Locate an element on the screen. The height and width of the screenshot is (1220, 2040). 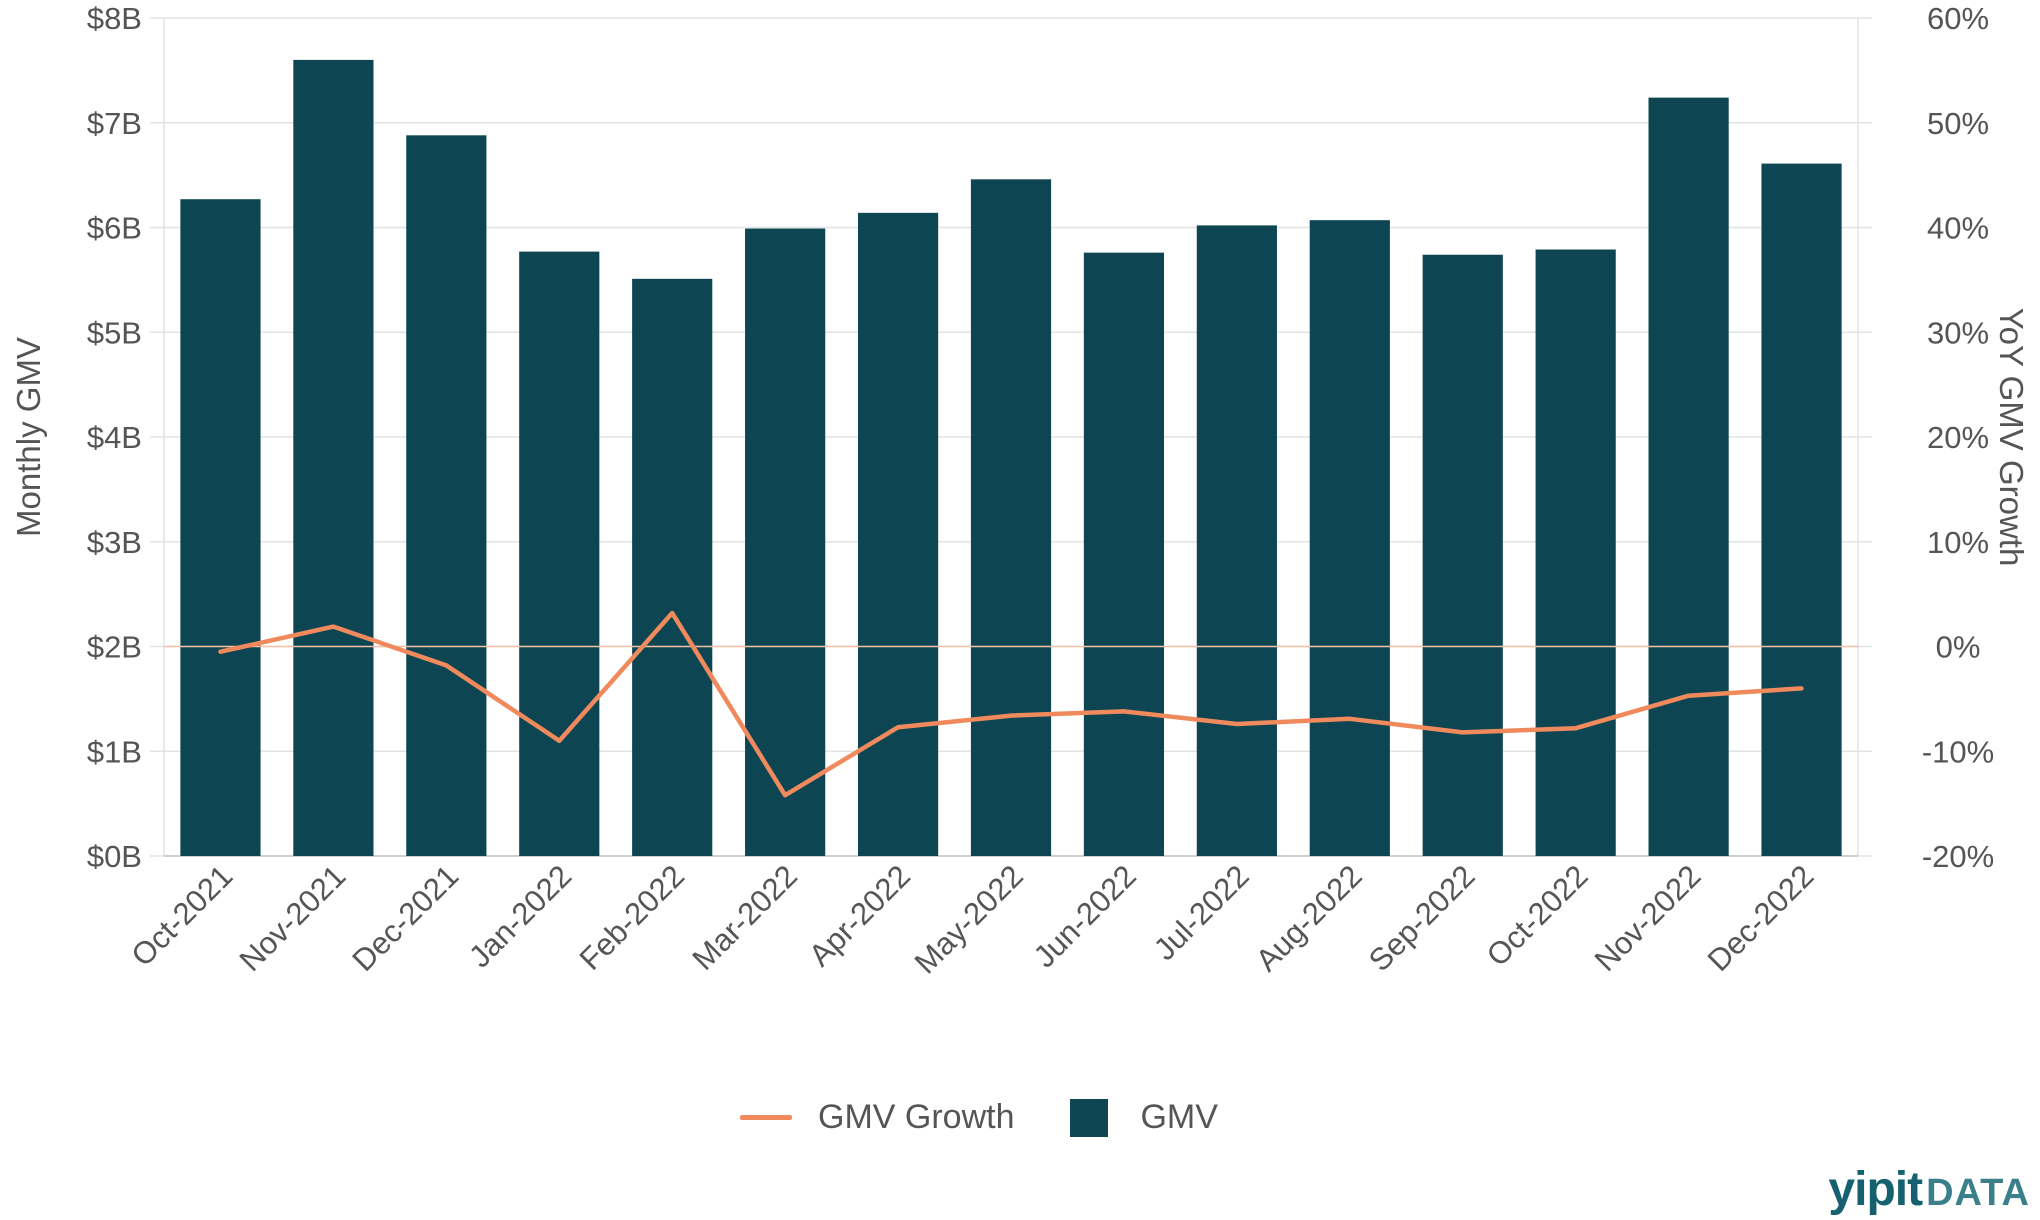
y-right-tick-label: 20% is located at coordinates (1958, 437).